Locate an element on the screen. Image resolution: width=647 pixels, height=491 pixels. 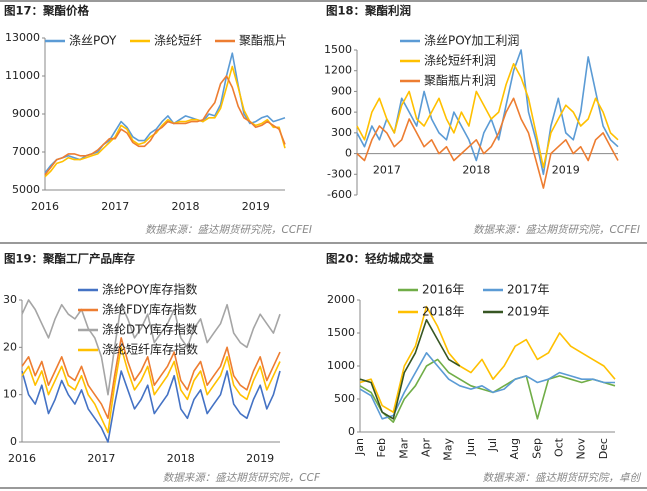
legend-label: 涤丝POY加工利润 is located at coordinates (471, 41).